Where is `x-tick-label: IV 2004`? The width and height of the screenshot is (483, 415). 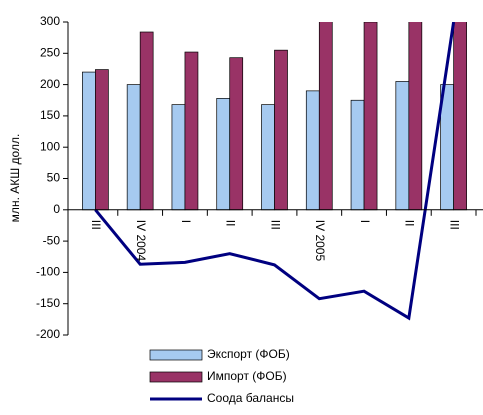 x-tick-label: IV 2004 is located at coordinates (141, 241).